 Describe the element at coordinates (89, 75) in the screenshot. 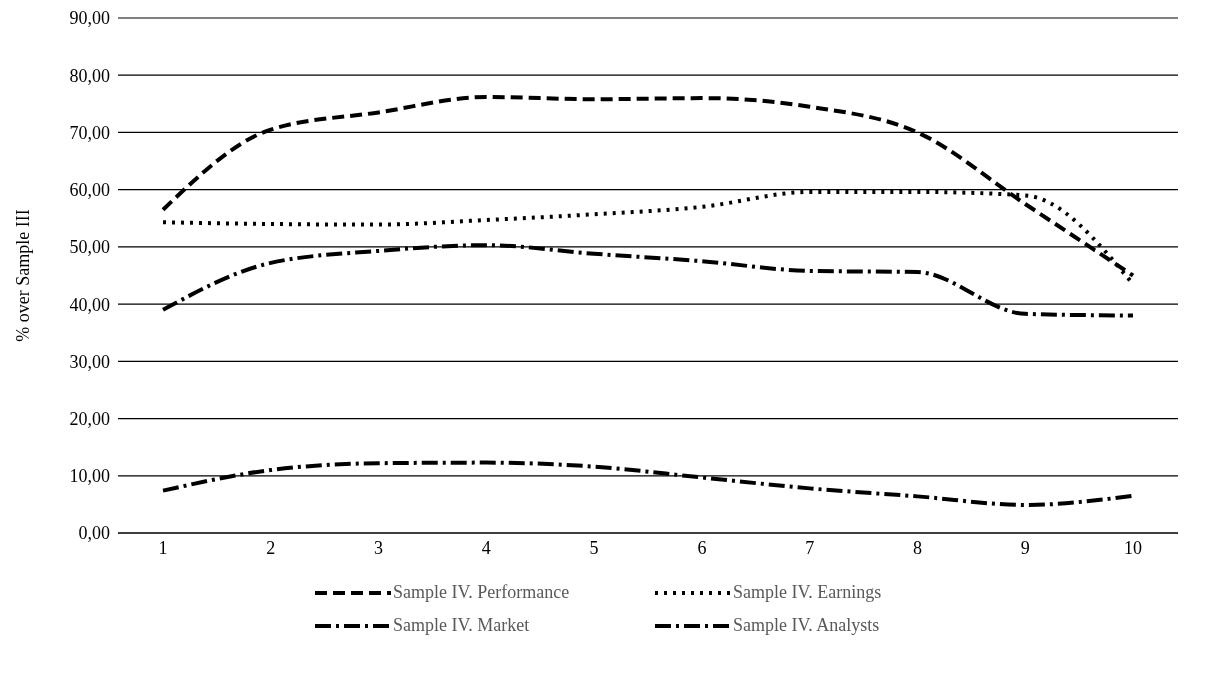

I see `y-tick-label: 80,00` at that location.